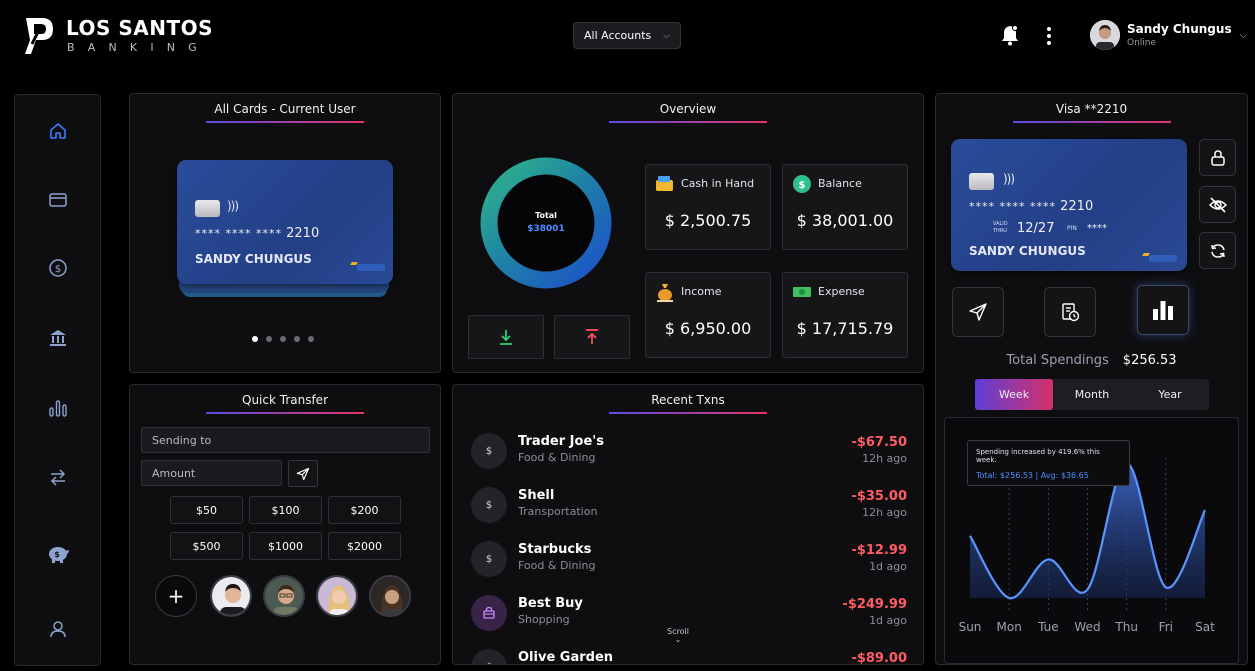  What do you see at coordinates (678, 639) in the screenshot?
I see `chevron-down-icon: ⌄` at bounding box center [678, 639].